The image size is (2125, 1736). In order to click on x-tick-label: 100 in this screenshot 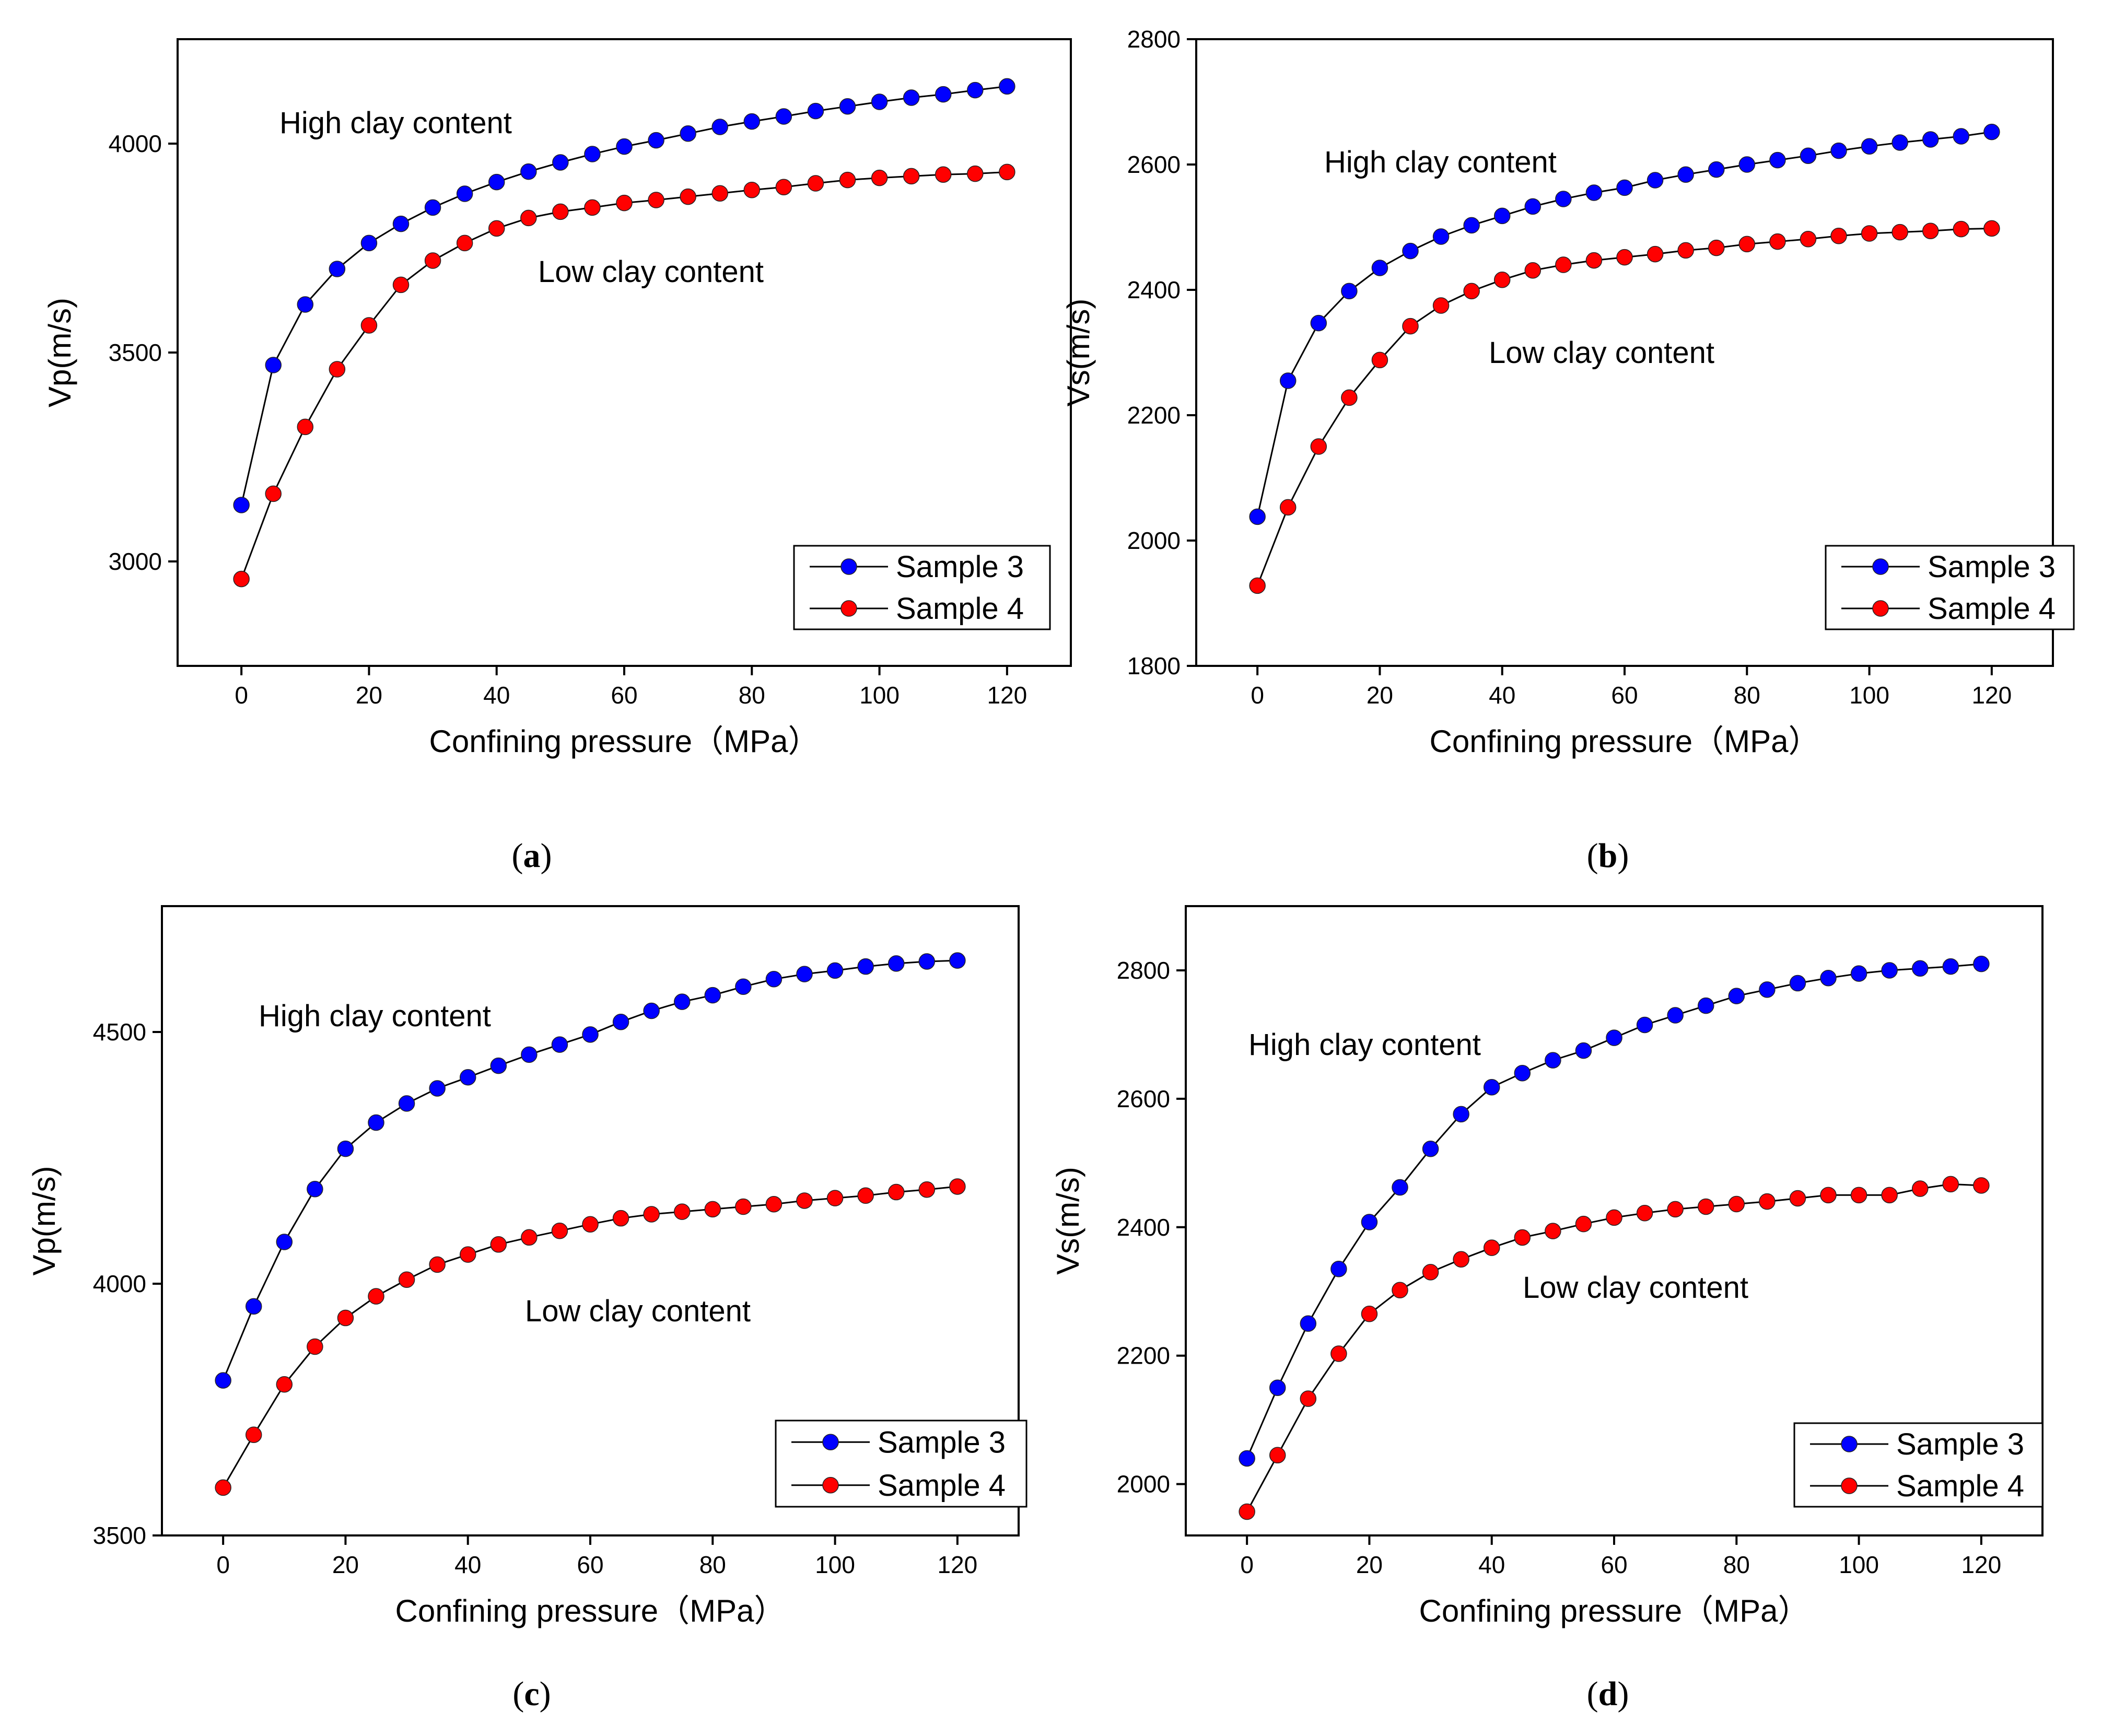, I will do `click(1859, 1565)`.